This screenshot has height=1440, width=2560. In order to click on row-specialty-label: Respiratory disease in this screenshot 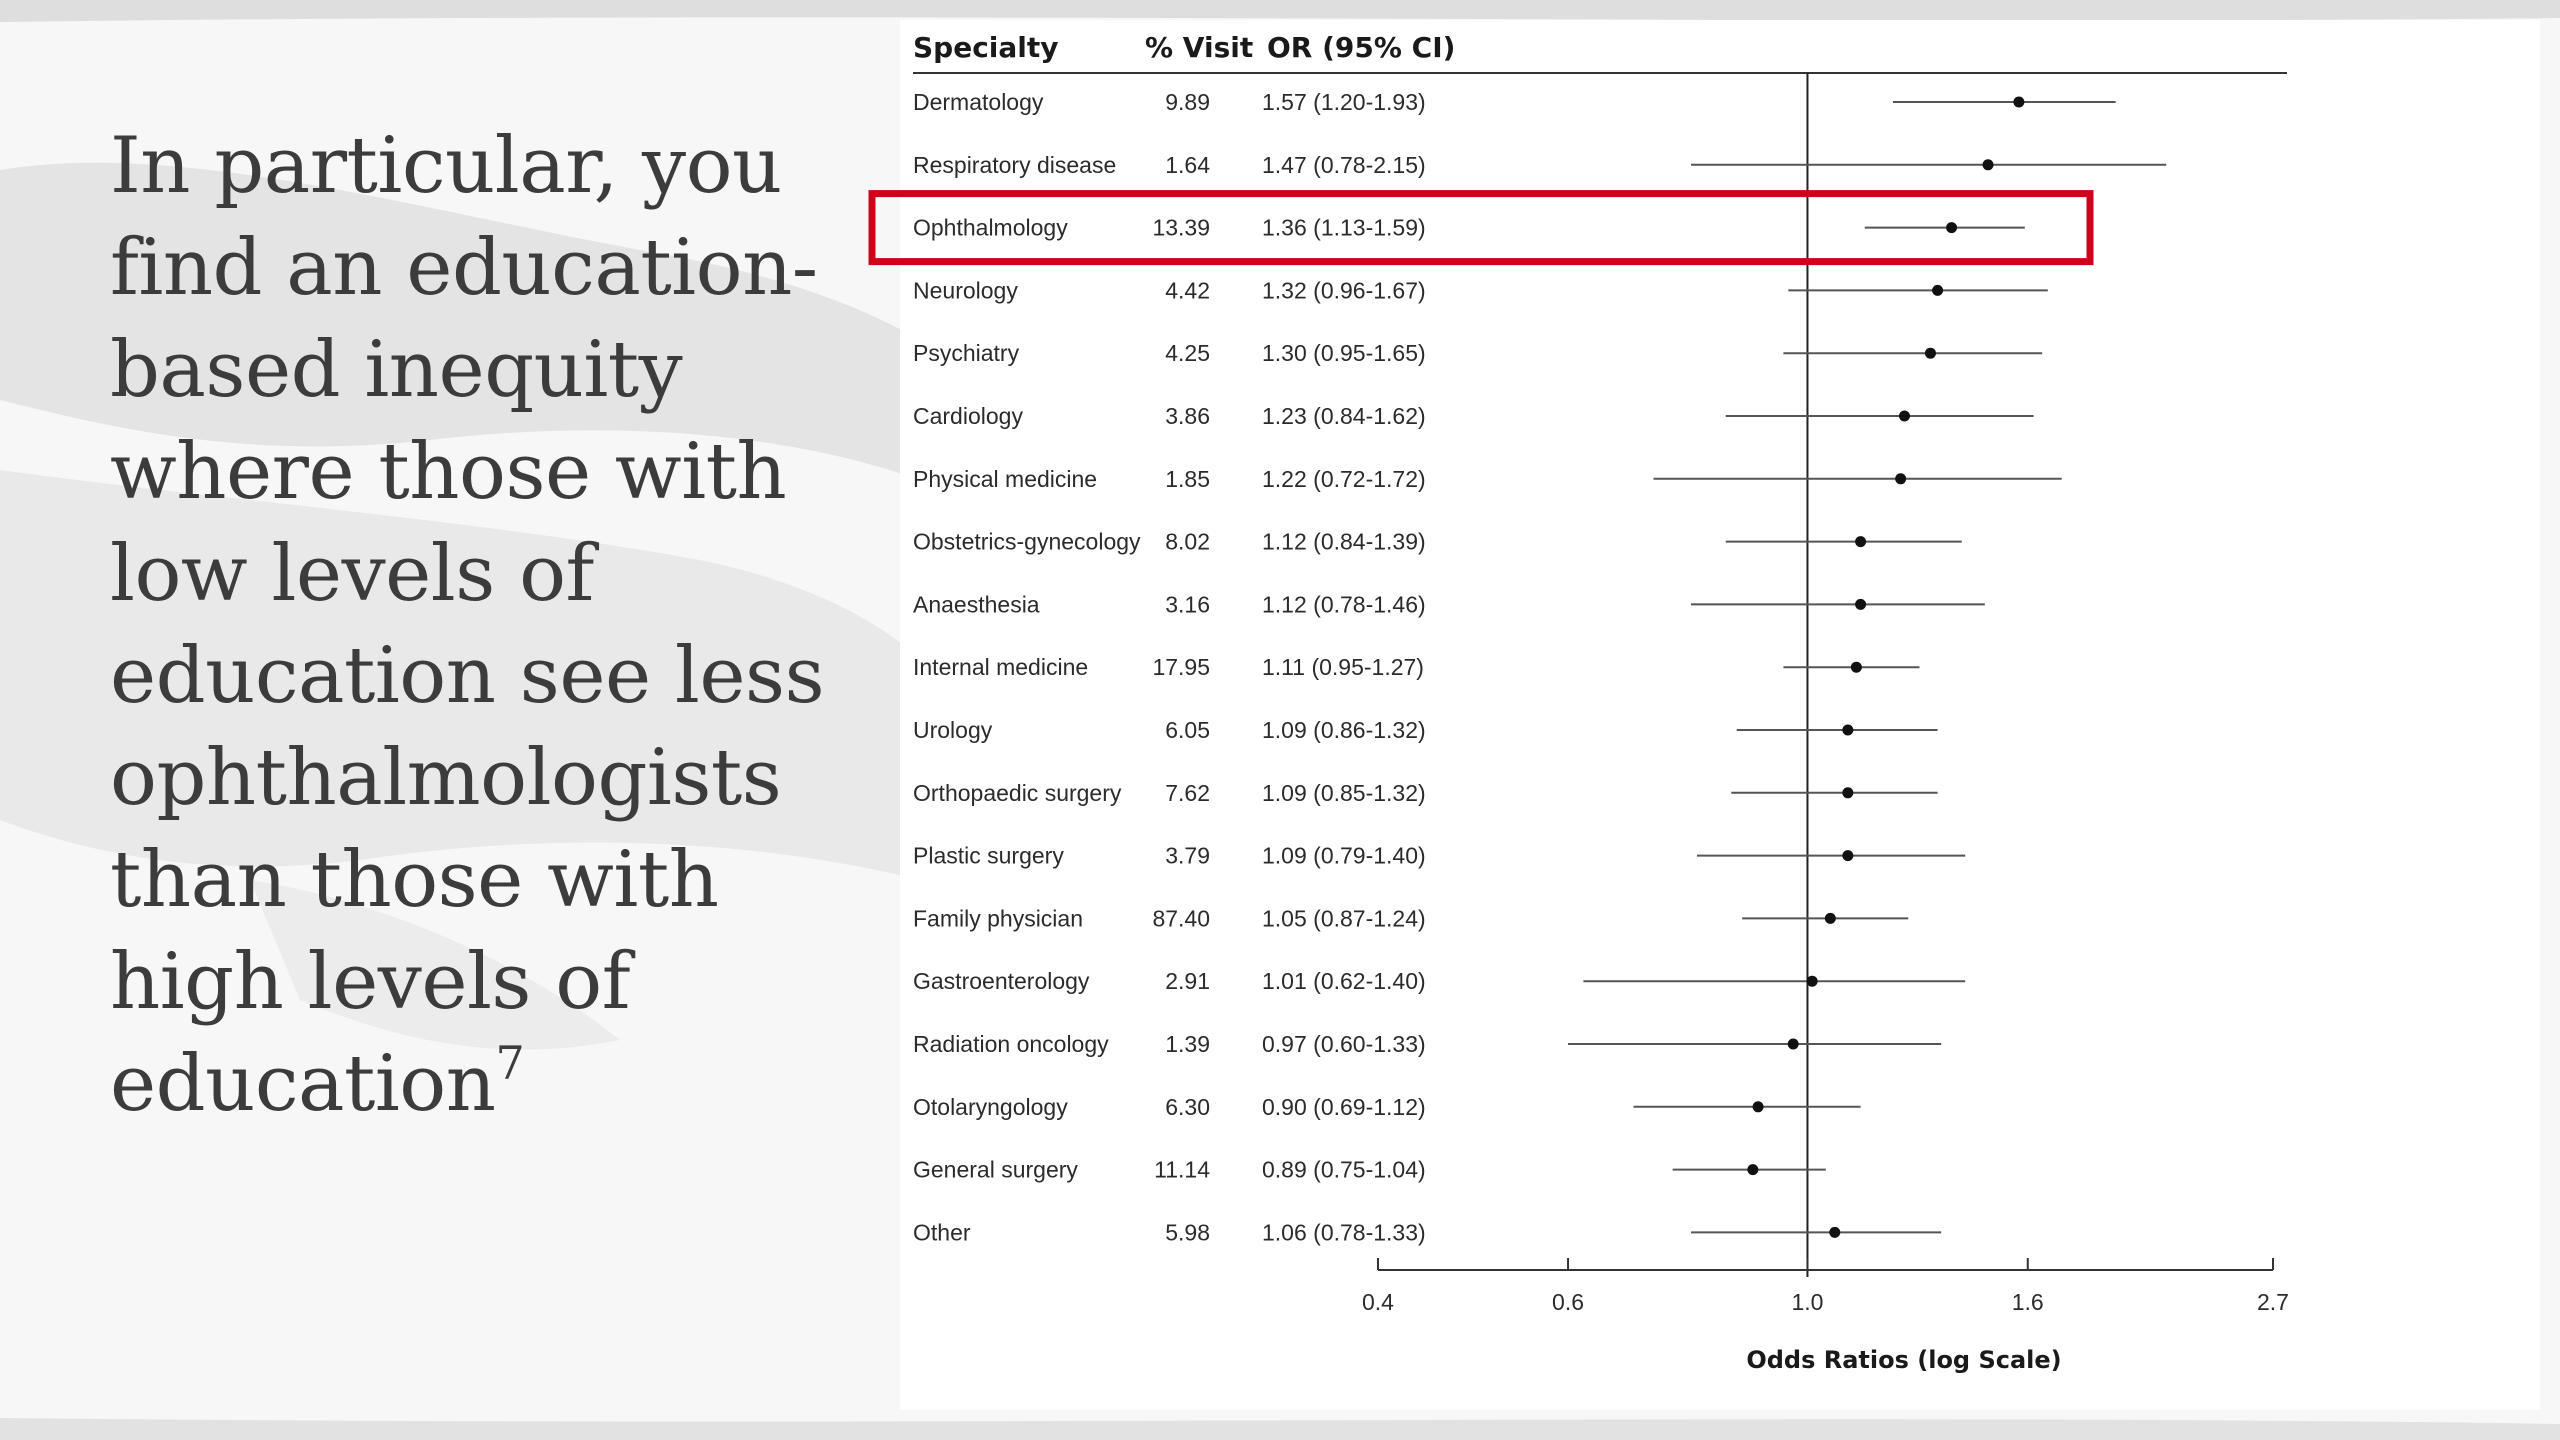, I will do `click(1014, 165)`.